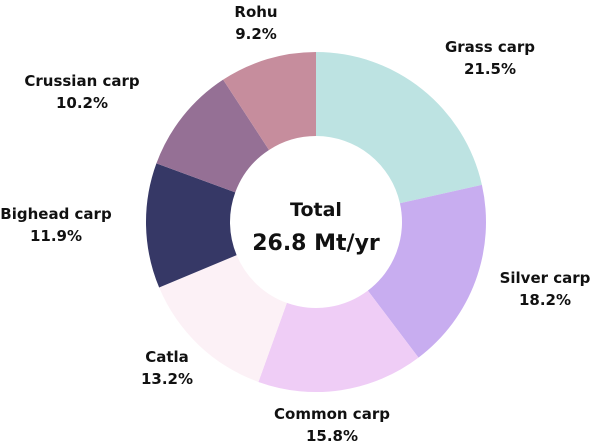 The width and height of the screenshot is (600, 447). Describe the element at coordinates (56, 214) in the screenshot. I see `slice-name-label: Bighead carp` at that location.